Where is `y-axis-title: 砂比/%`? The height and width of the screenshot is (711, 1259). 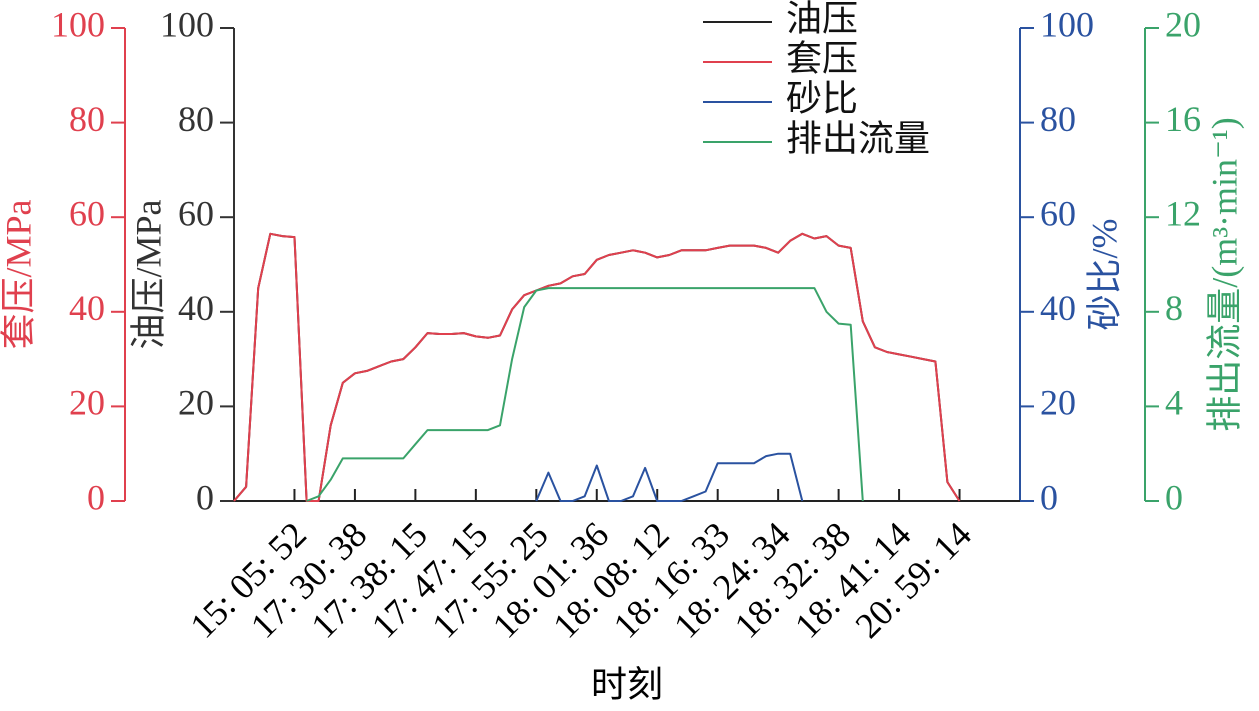
y-axis-title: 砂比/% is located at coordinates (1104, 275).